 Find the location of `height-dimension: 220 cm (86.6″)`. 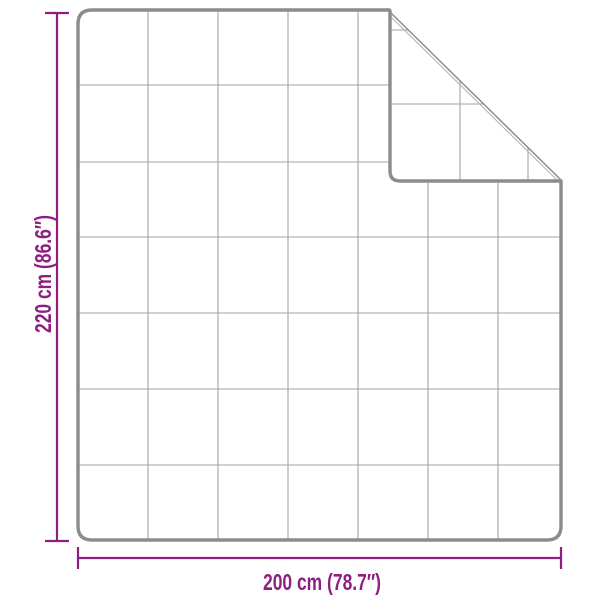

height-dimension: 220 cm (86.6″) is located at coordinates (49, 277).